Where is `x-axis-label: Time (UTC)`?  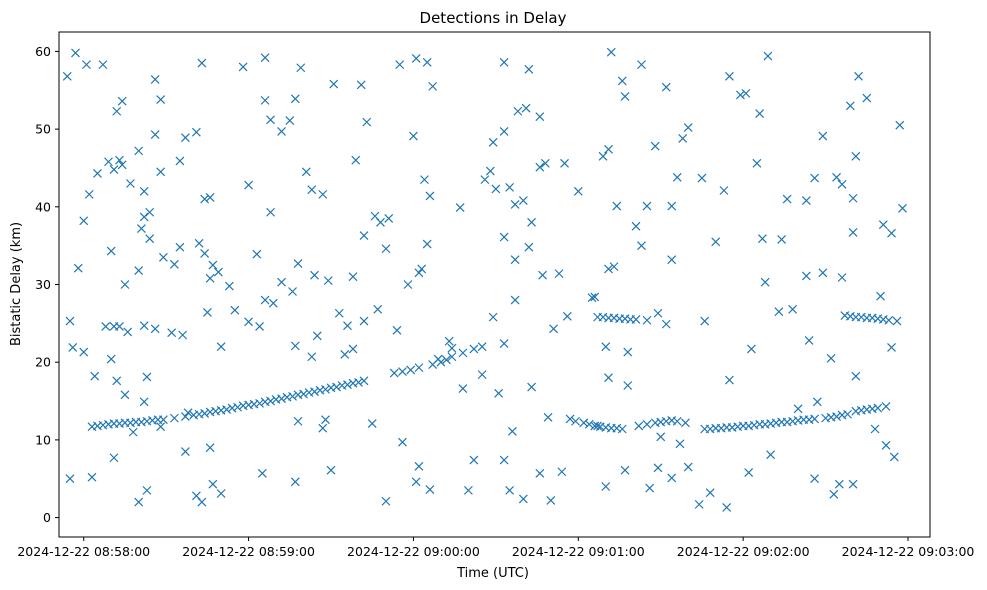
x-axis-label: Time (UTC) is located at coordinates (492, 573).